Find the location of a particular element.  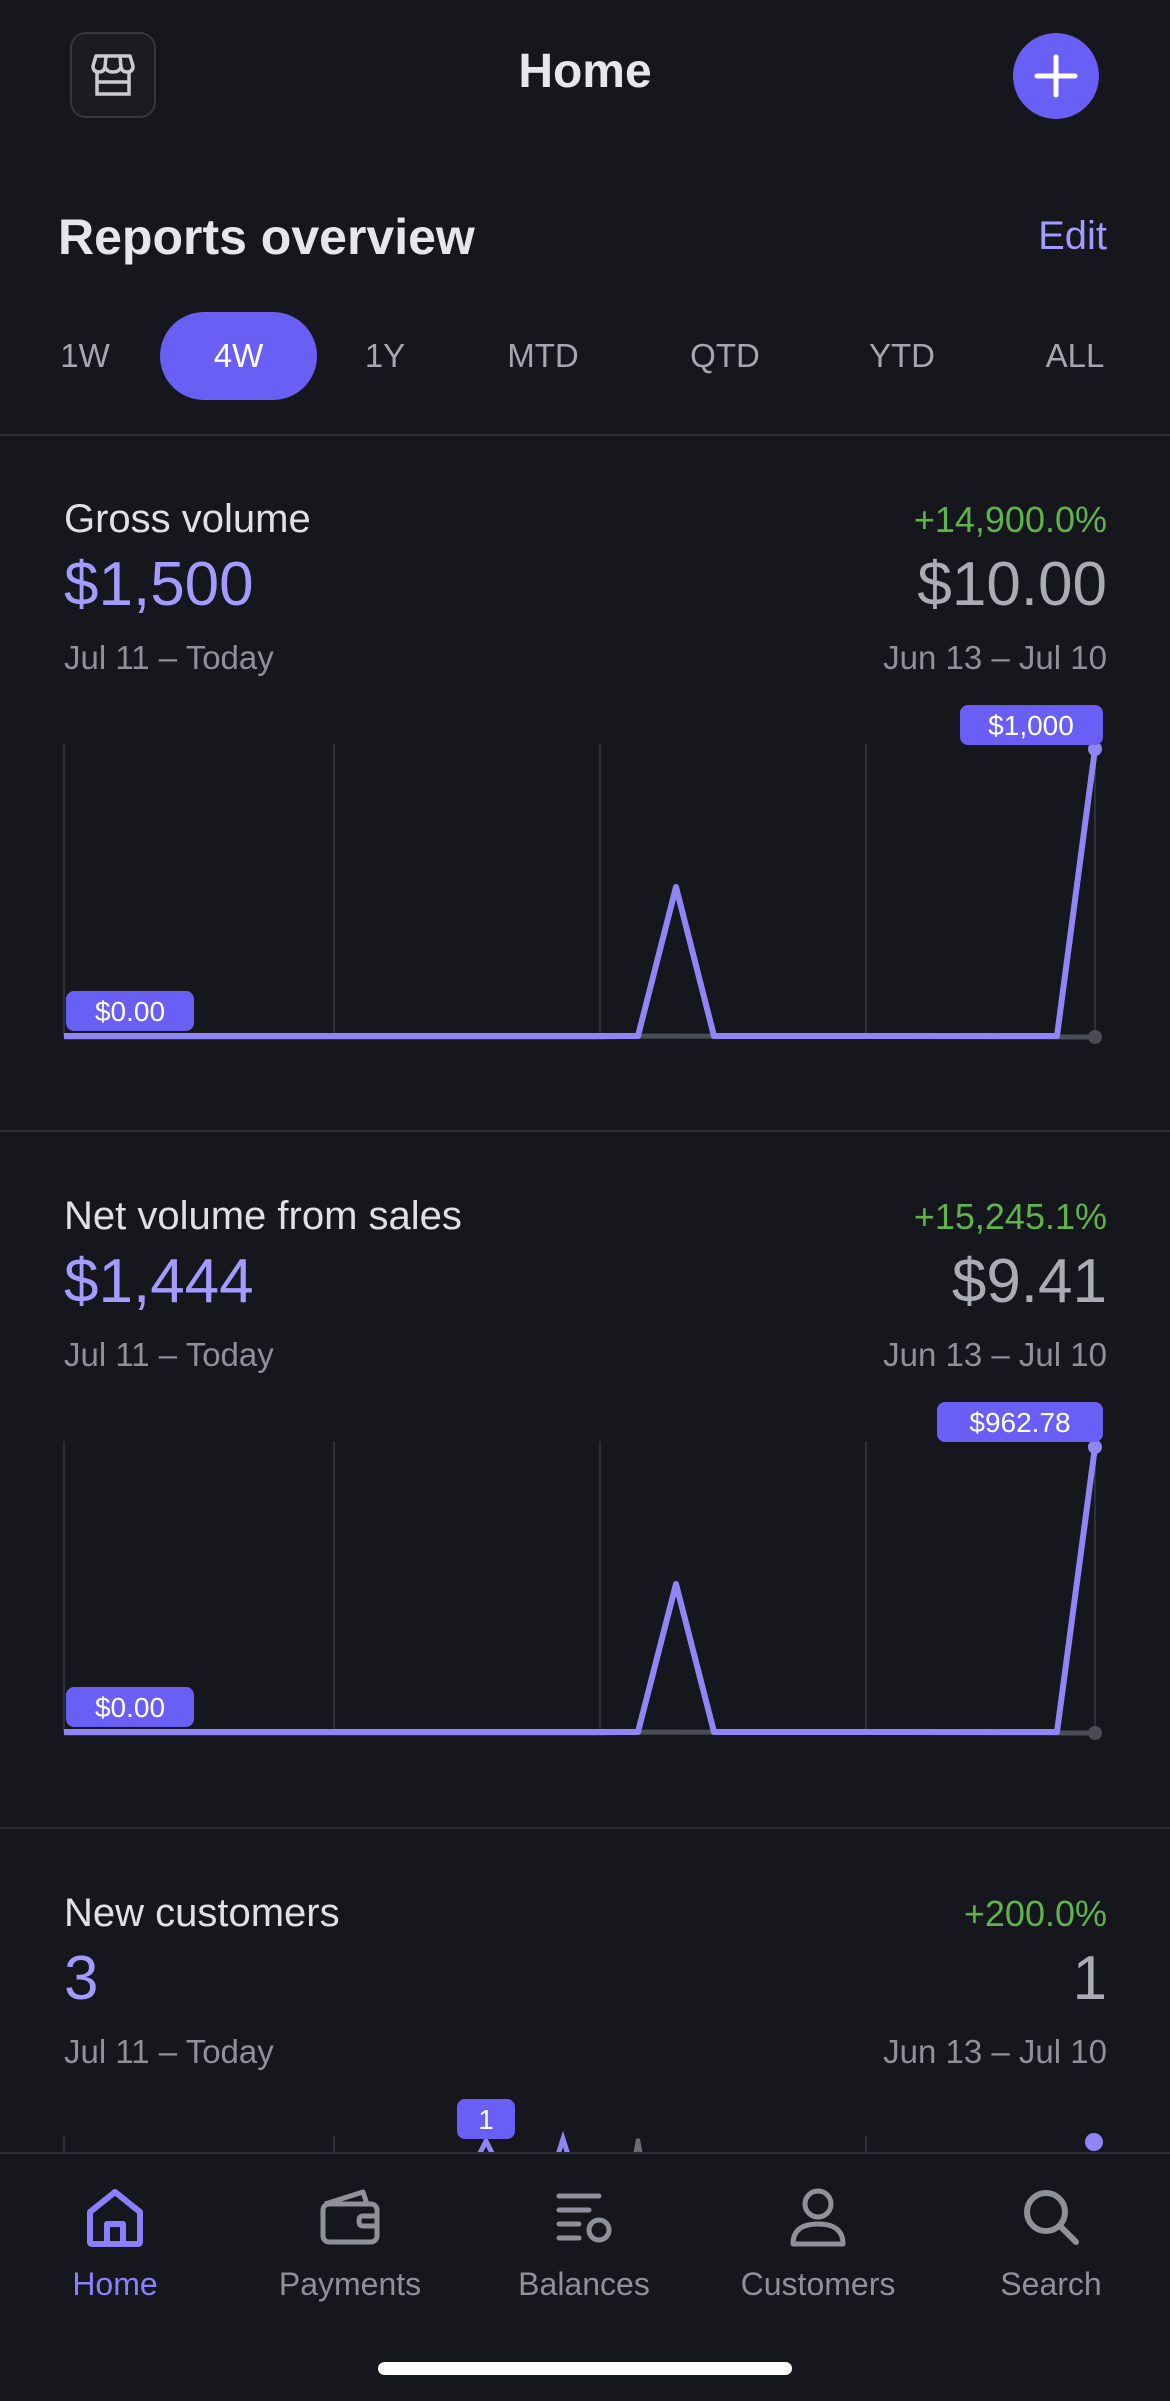

tab-customers: Customers is located at coordinates (818, 2242).